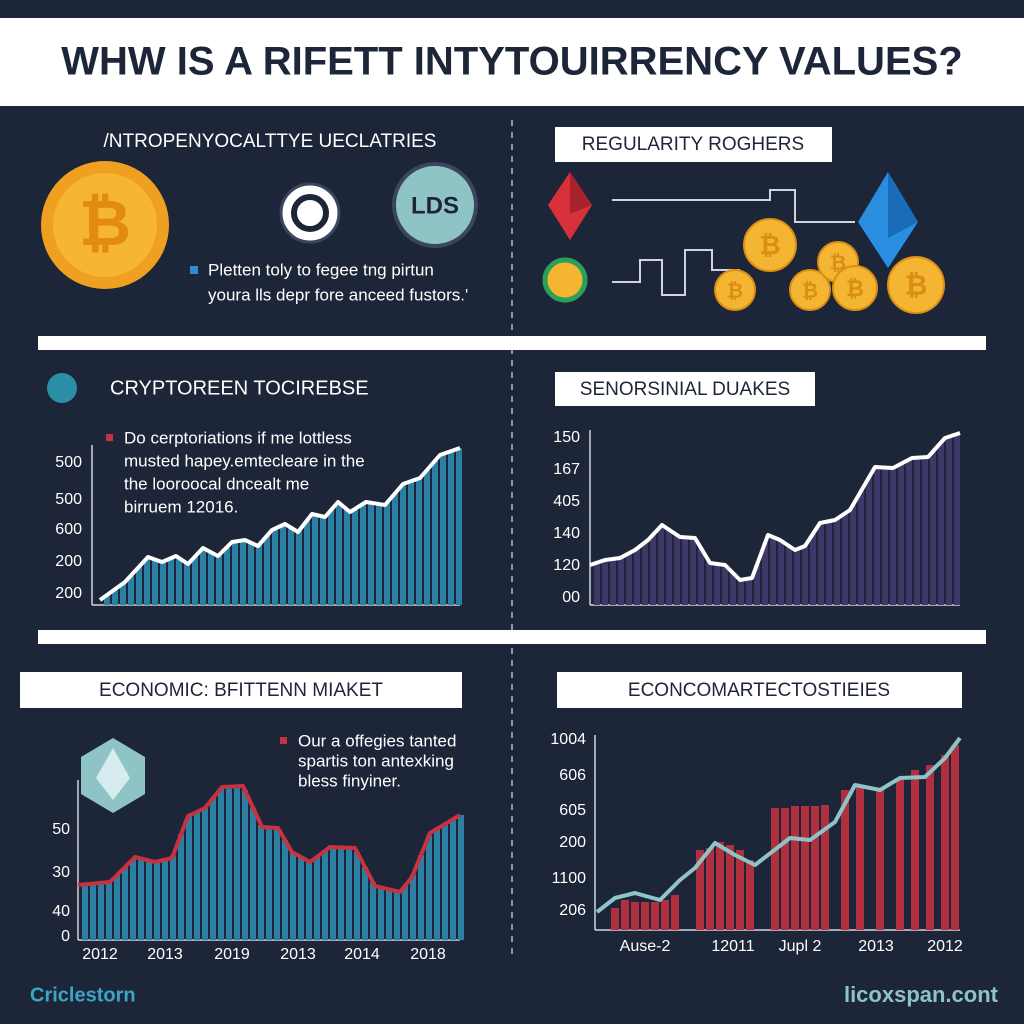  Describe the element at coordinates (685, 389) in the screenshot. I see `panel-heading: SENORSINIAL DUAKES` at that location.